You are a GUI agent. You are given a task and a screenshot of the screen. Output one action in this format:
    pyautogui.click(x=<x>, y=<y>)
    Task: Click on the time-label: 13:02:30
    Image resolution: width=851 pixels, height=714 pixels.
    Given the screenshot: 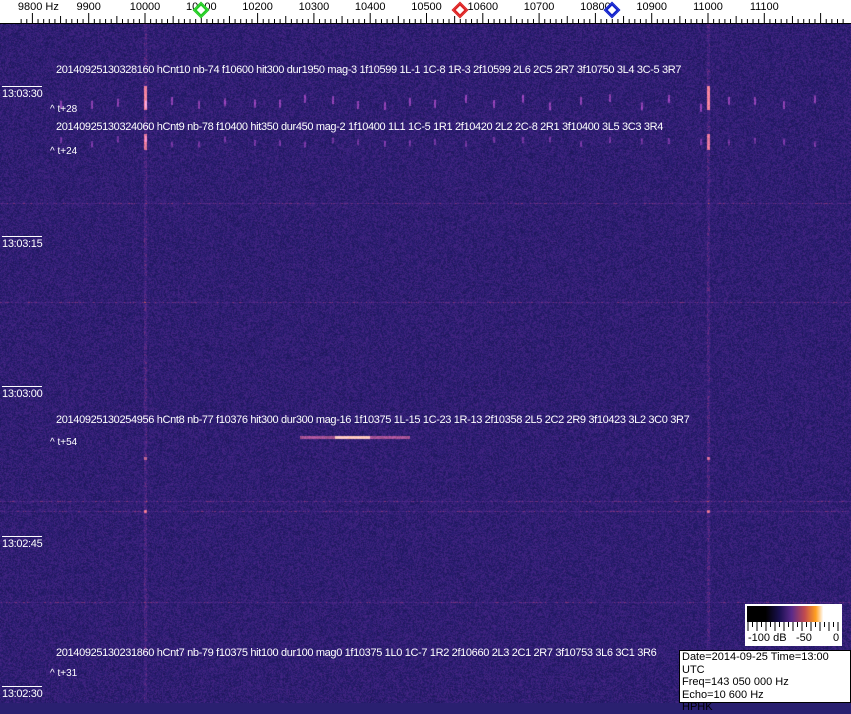 What is the action you would take?
    pyautogui.click(x=22, y=693)
    